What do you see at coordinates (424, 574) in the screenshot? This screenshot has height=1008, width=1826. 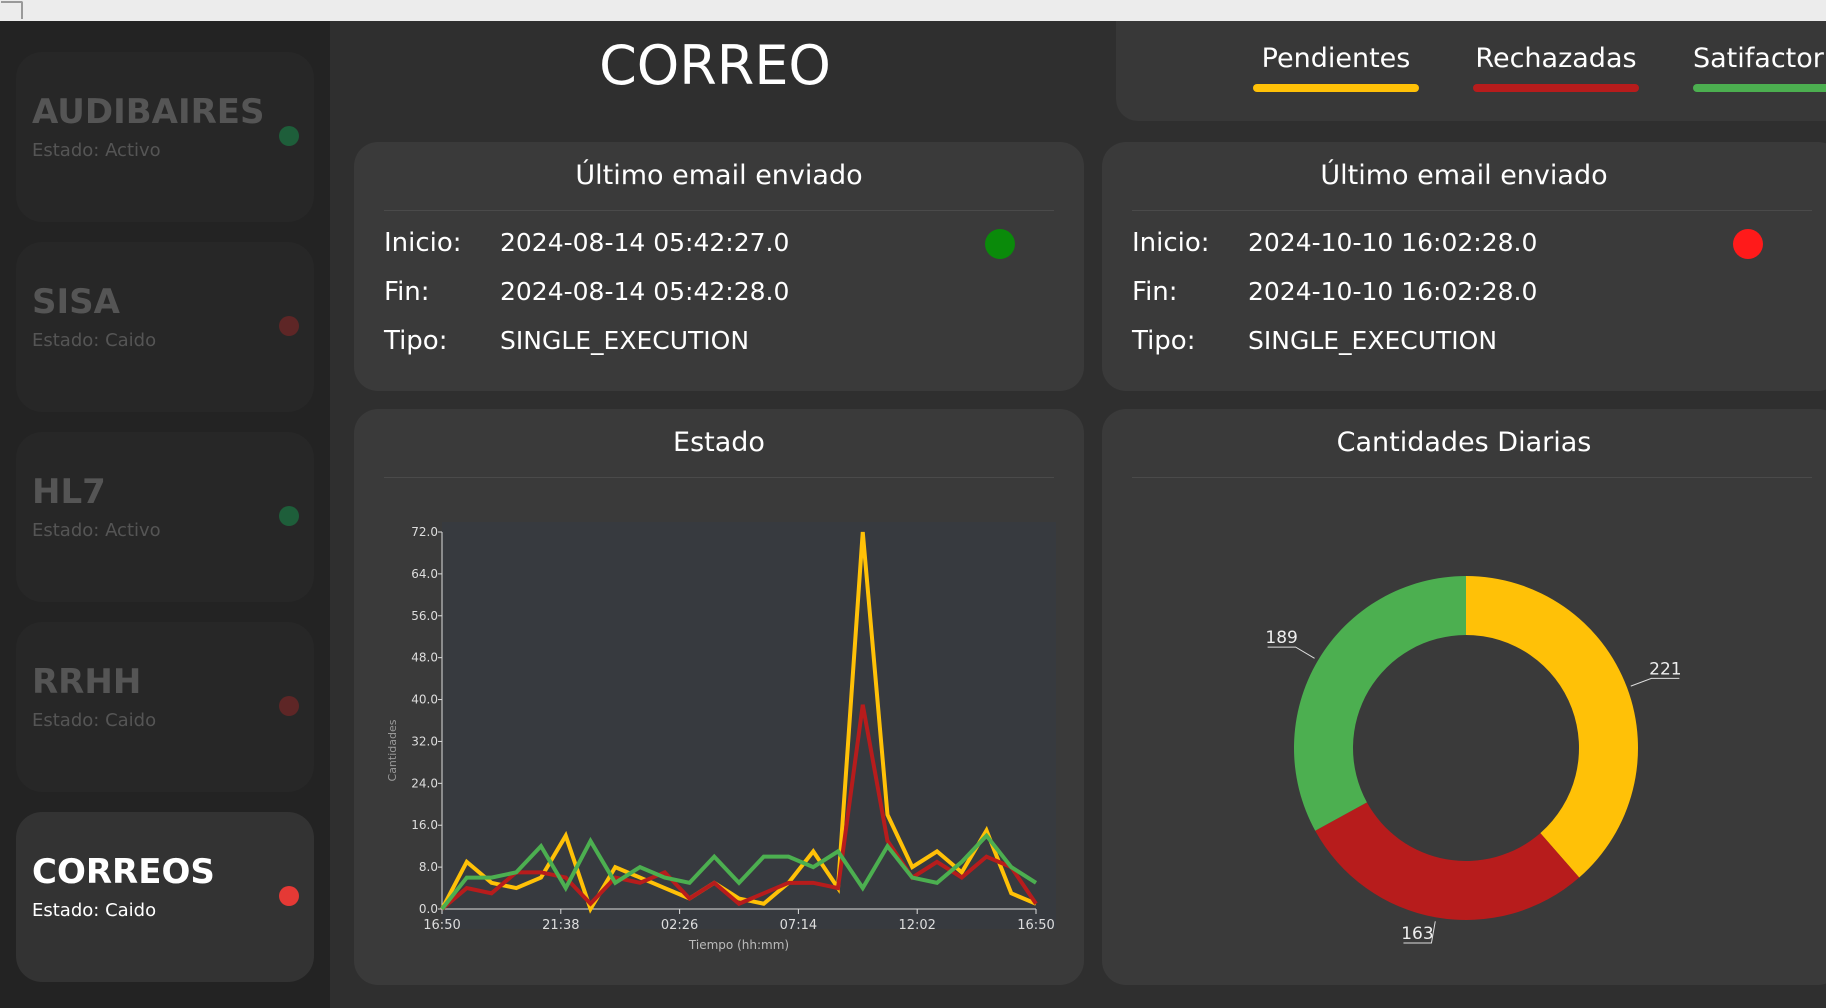 I see `y-tick-label: 64.0` at bounding box center [424, 574].